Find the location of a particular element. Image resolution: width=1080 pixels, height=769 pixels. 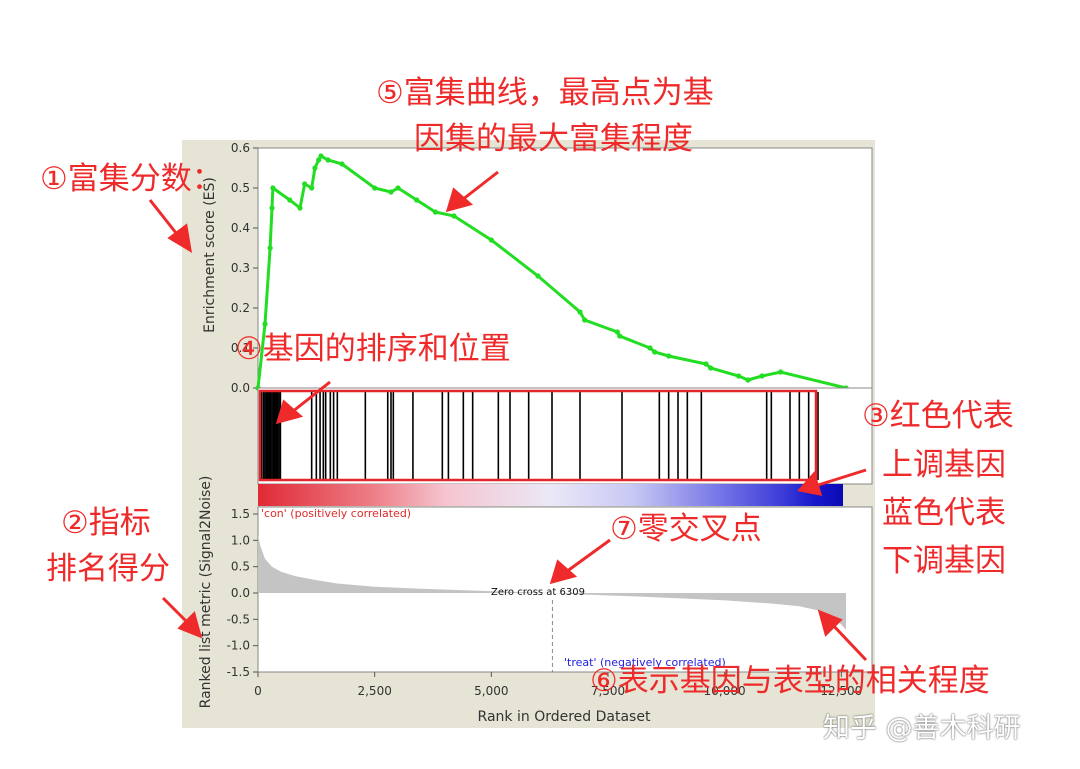

es-y-tick-label: 0.5 is located at coordinates (240, 188).